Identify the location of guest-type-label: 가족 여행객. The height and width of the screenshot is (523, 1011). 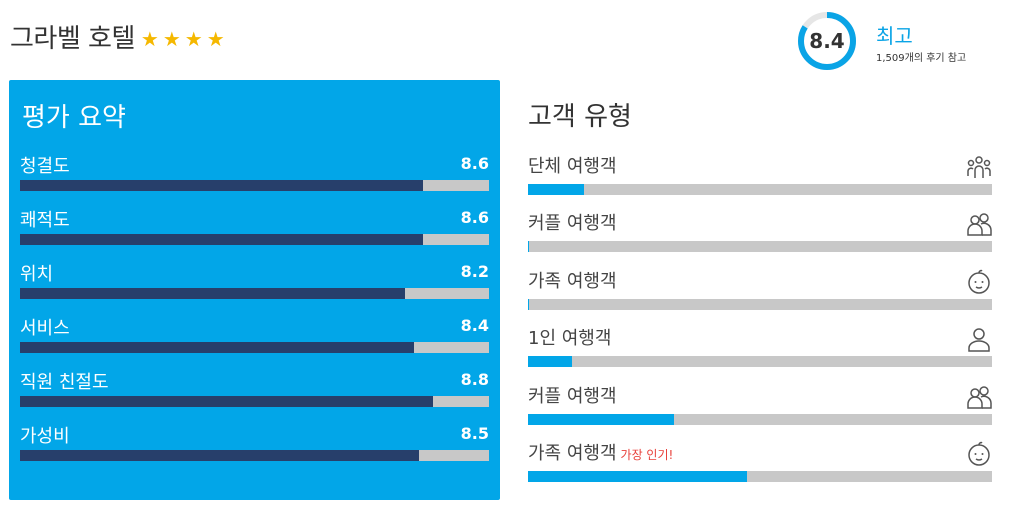
(572, 280).